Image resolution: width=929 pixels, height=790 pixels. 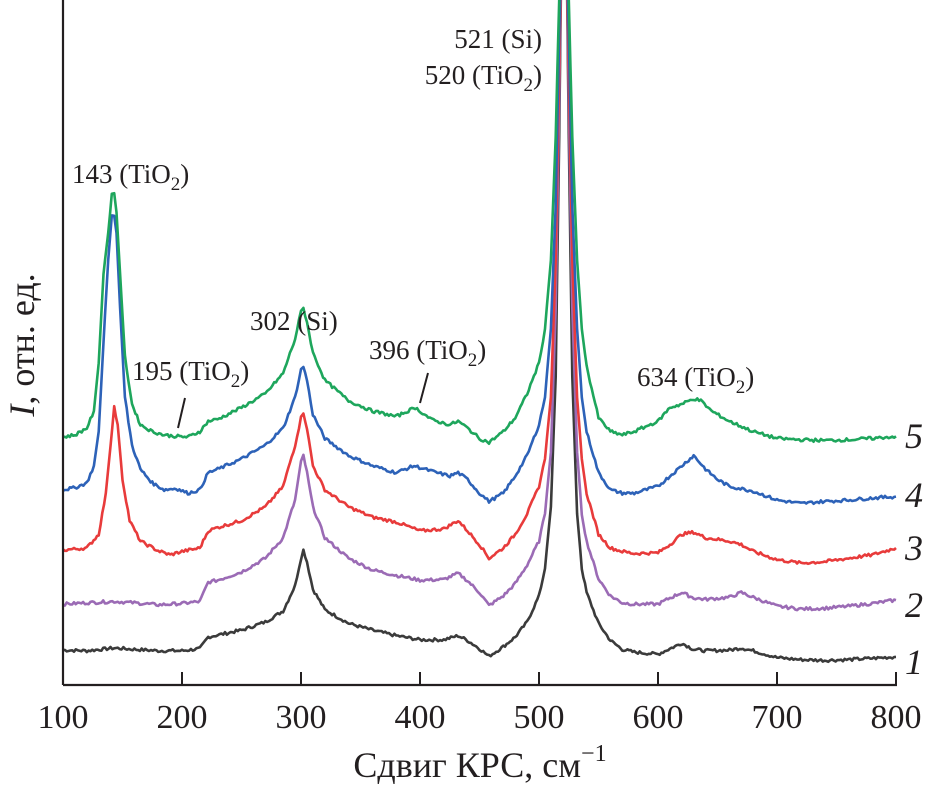 What do you see at coordinates (914, 662) in the screenshot?
I see `curve-label-1: 1` at bounding box center [914, 662].